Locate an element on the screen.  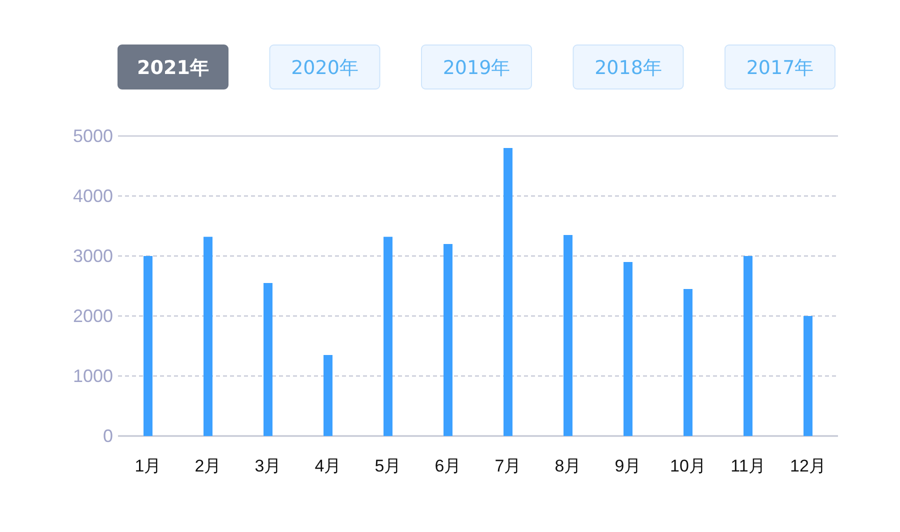
x-tick-label: 10月 is located at coordinates (688, 466).